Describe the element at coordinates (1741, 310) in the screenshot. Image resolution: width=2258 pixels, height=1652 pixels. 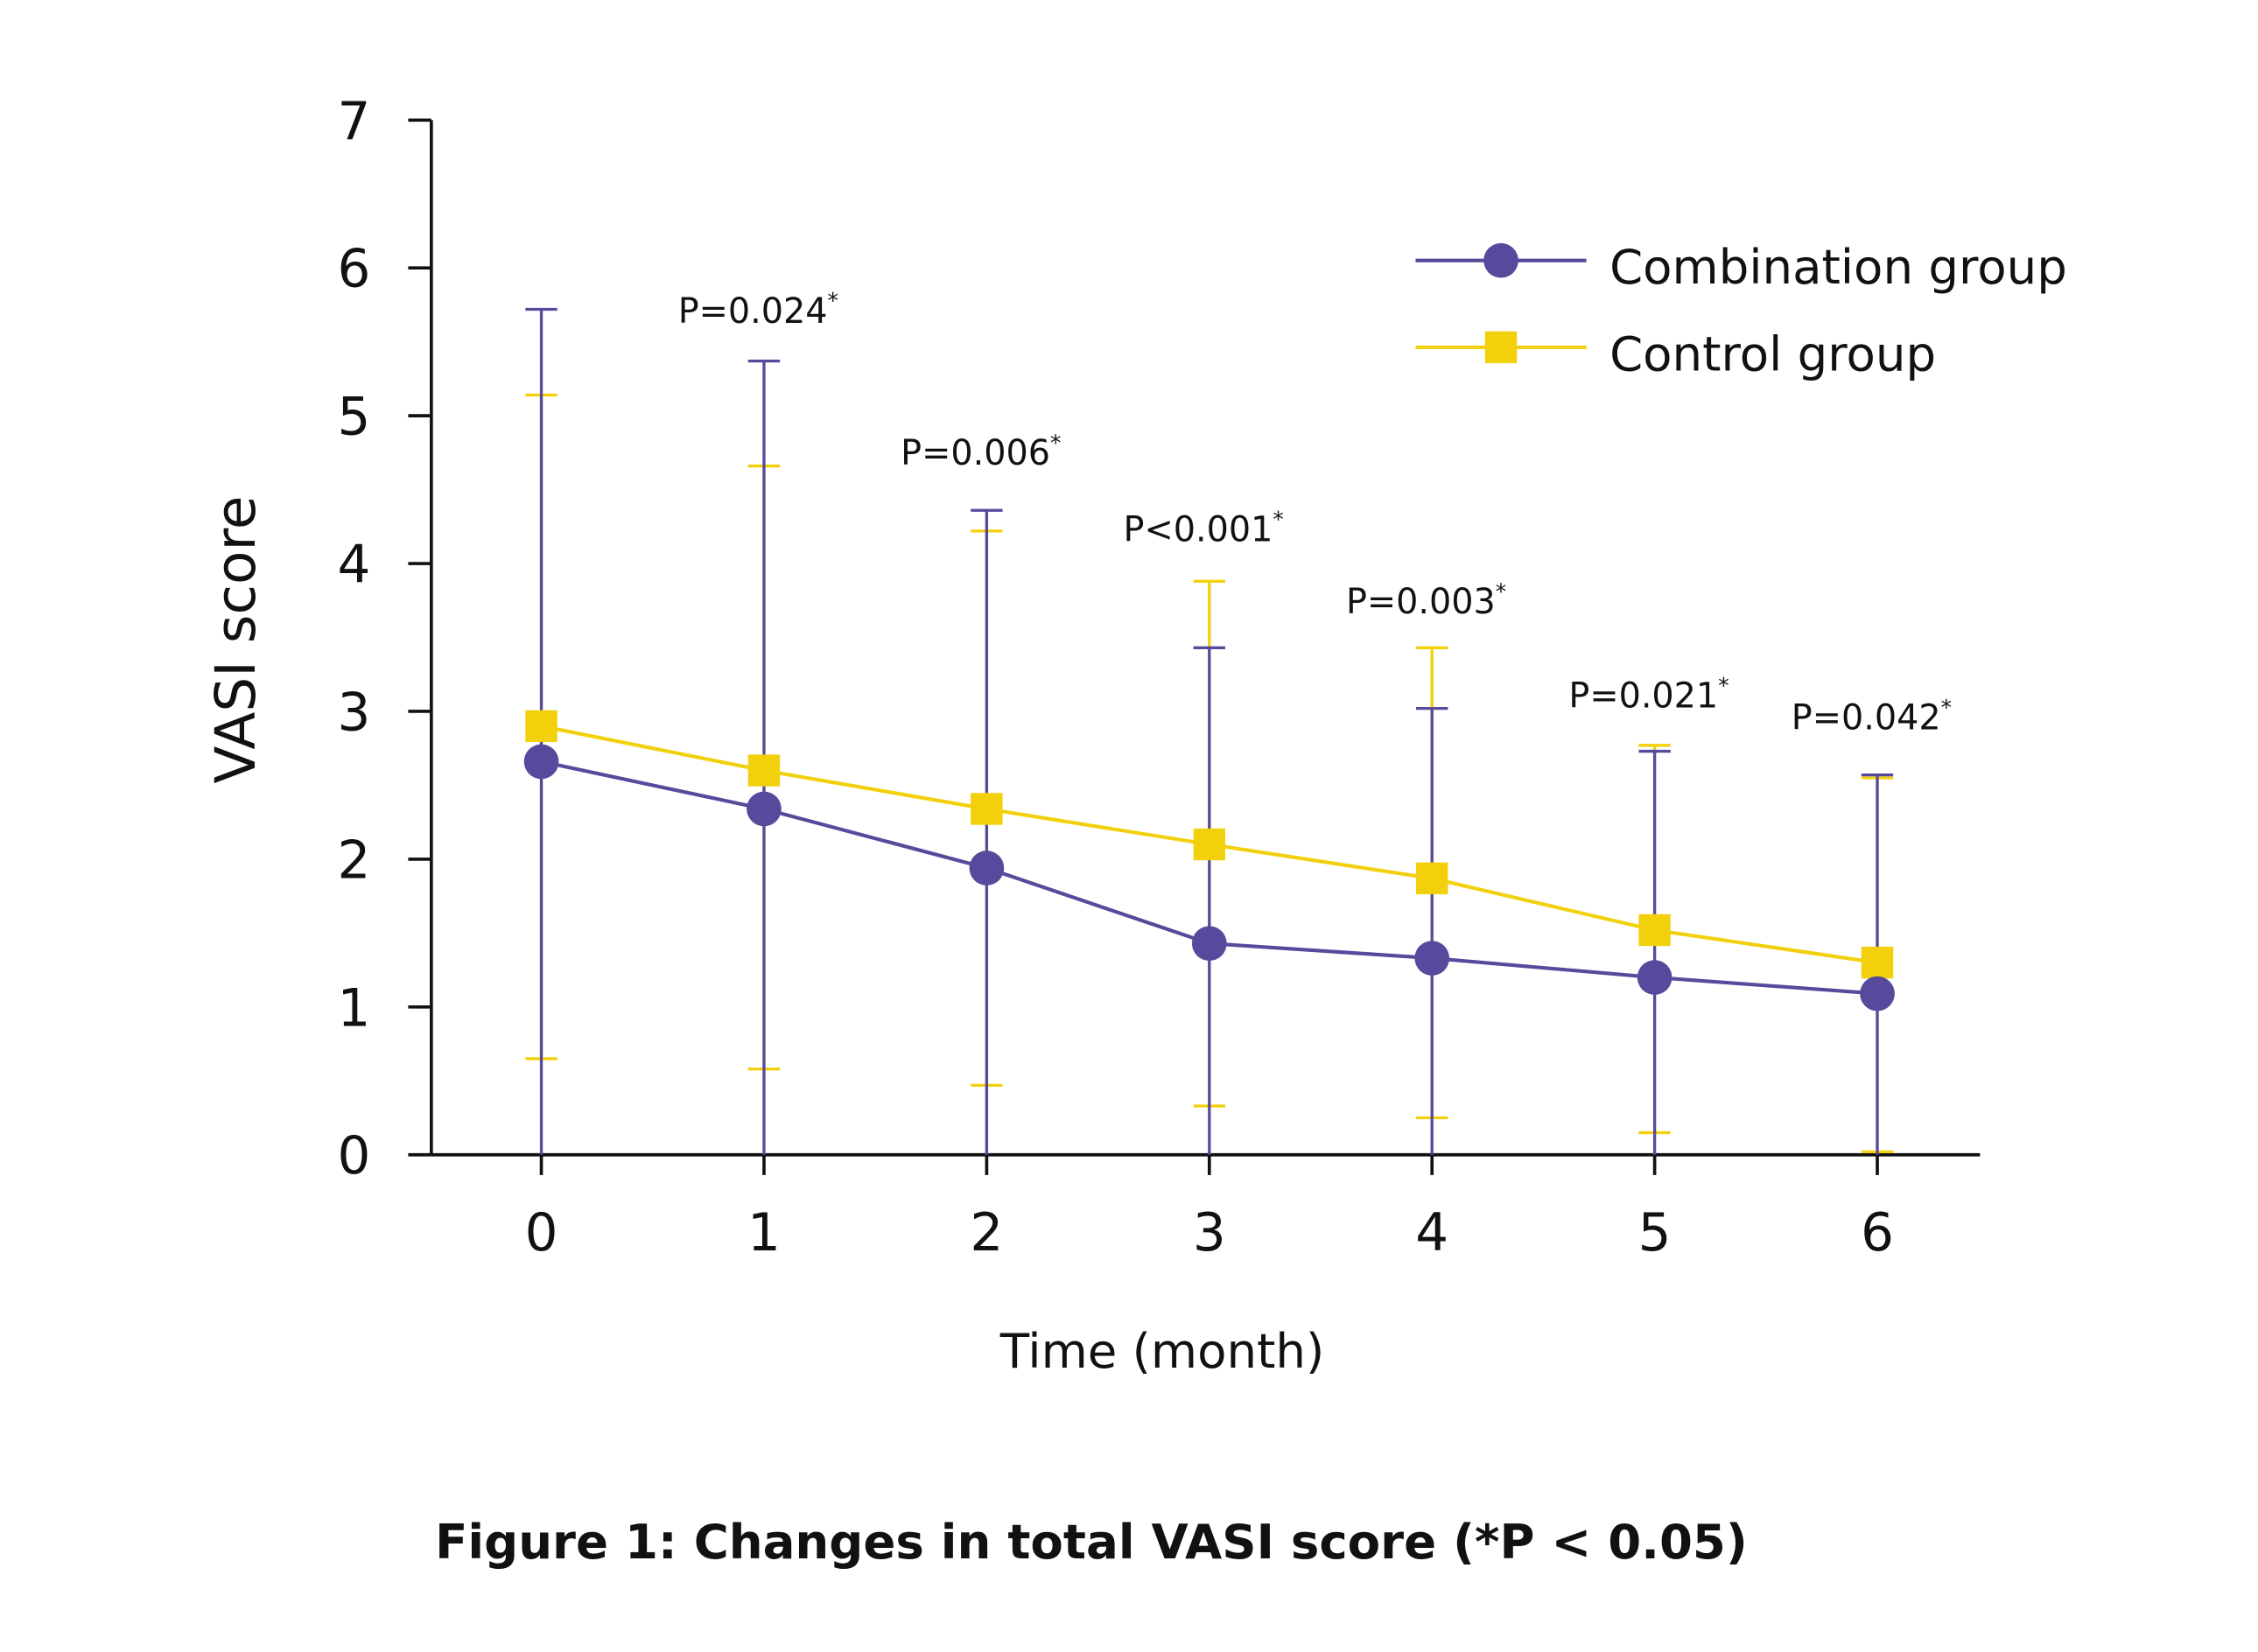
I see `legend: Combination group Control group` at that location.